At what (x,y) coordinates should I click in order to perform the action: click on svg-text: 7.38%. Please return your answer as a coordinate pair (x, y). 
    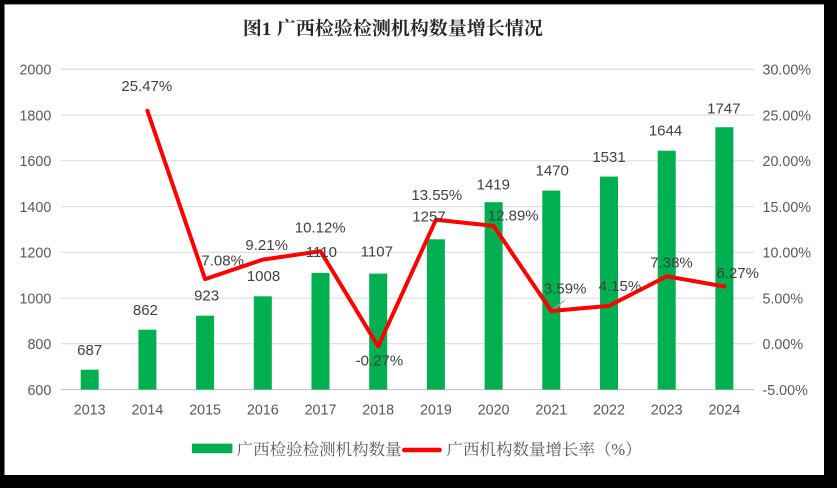
    Looking at the image, I should click on (671, 263).